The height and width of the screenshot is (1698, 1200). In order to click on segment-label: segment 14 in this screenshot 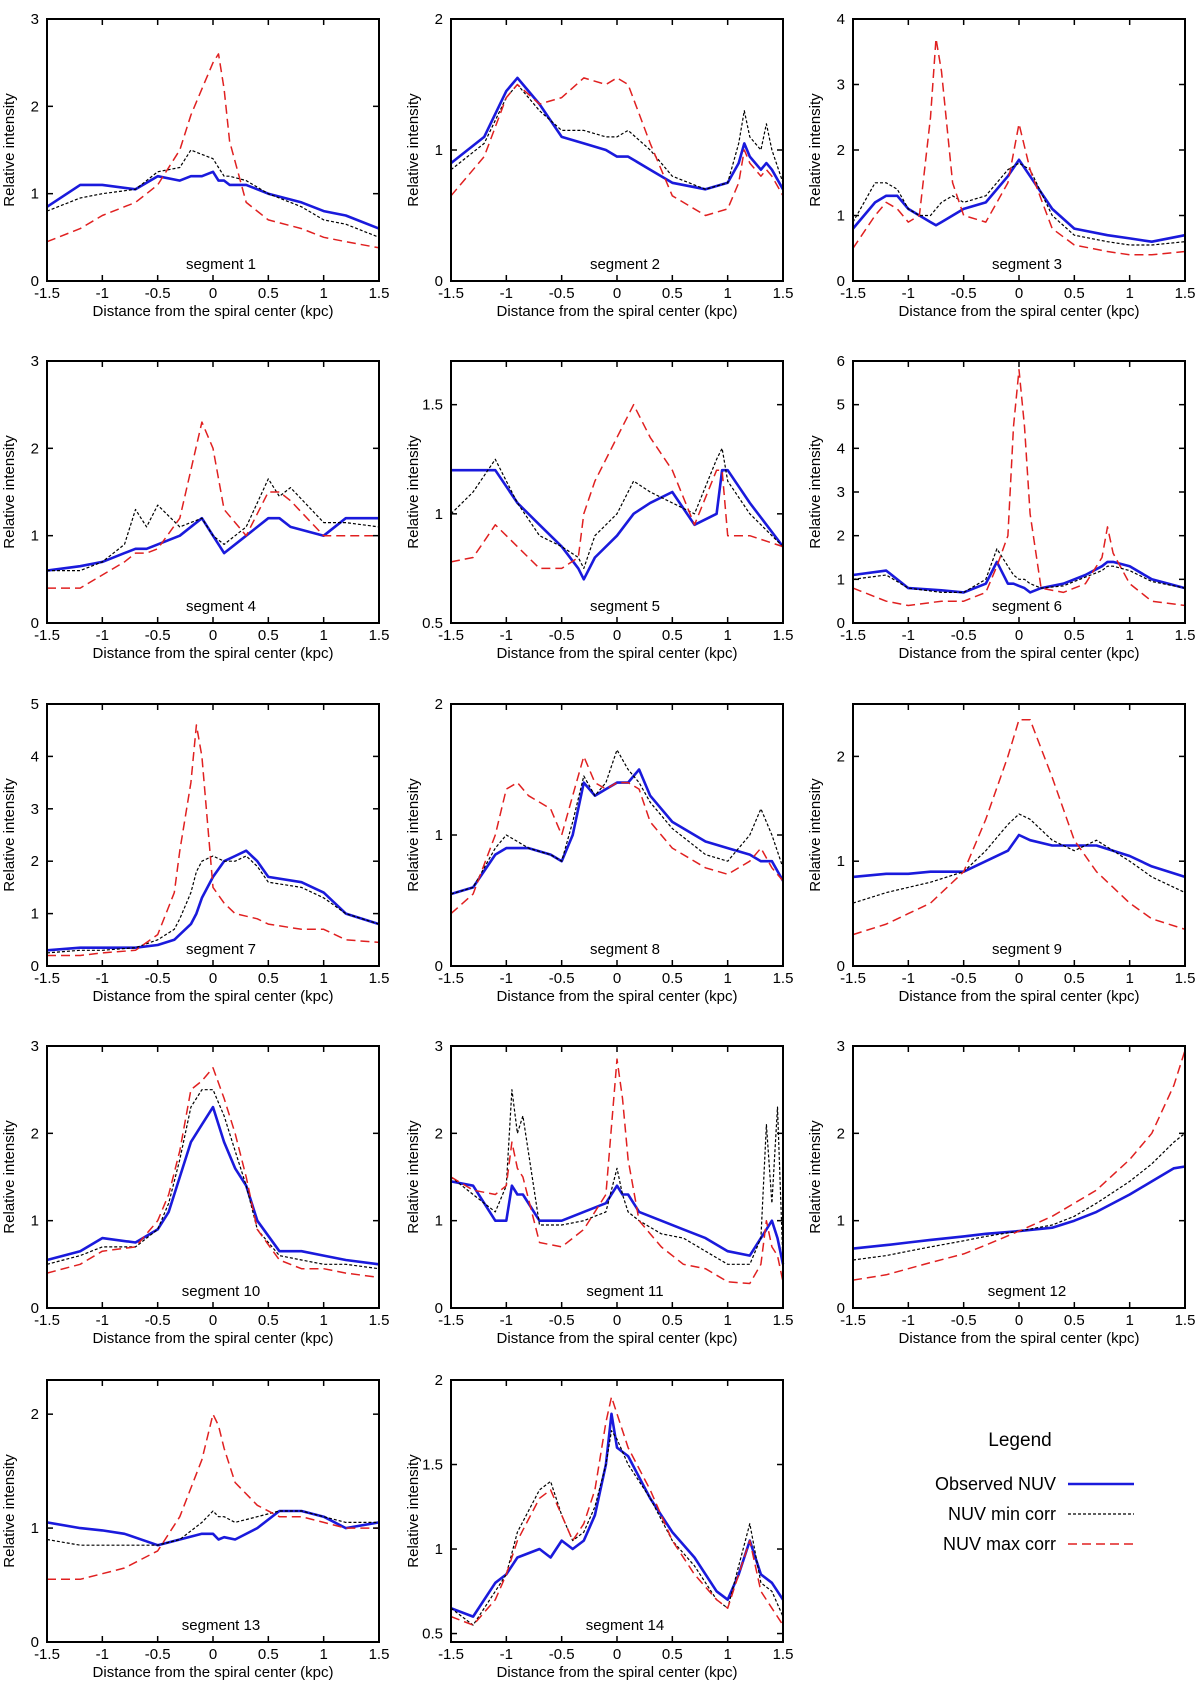, I will do `click(625, 1625)`.